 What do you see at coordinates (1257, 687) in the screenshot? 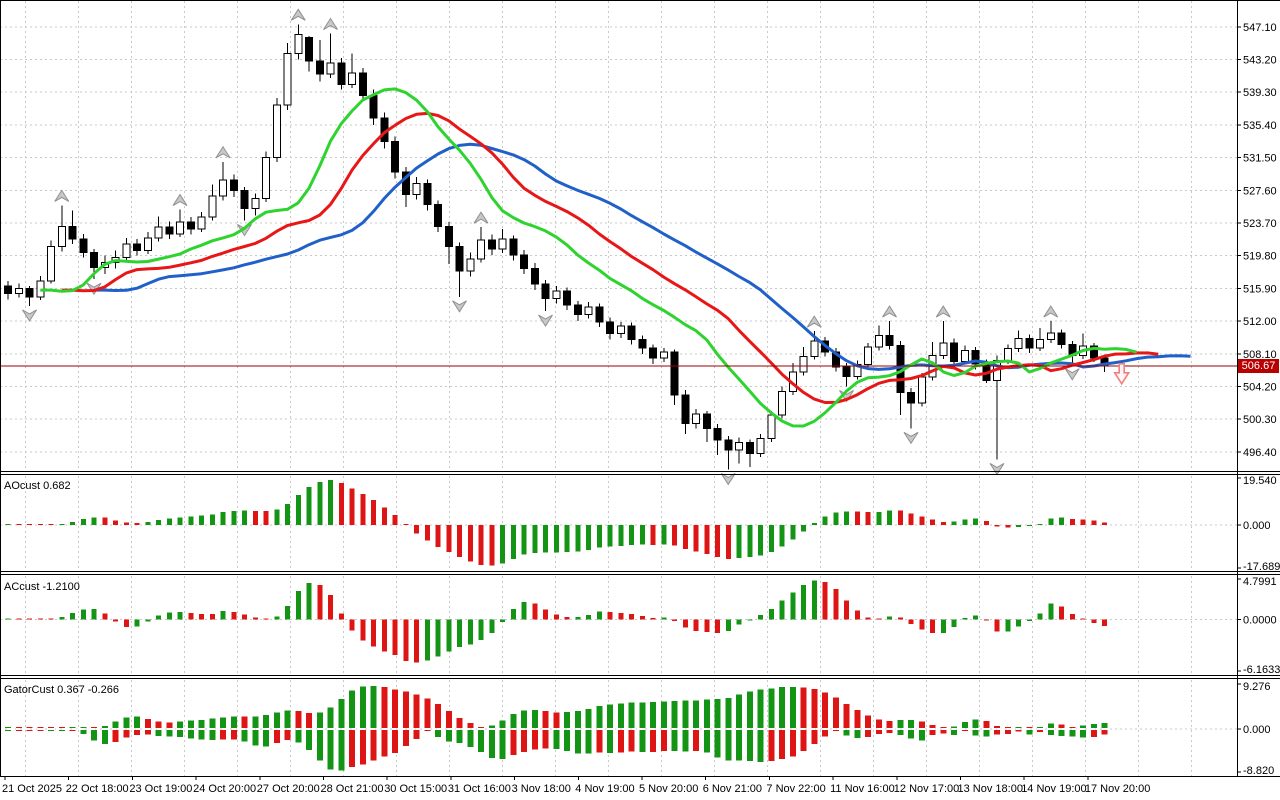
I see `gator-scale-label: 9.276` at bounding box center [1257, 687].